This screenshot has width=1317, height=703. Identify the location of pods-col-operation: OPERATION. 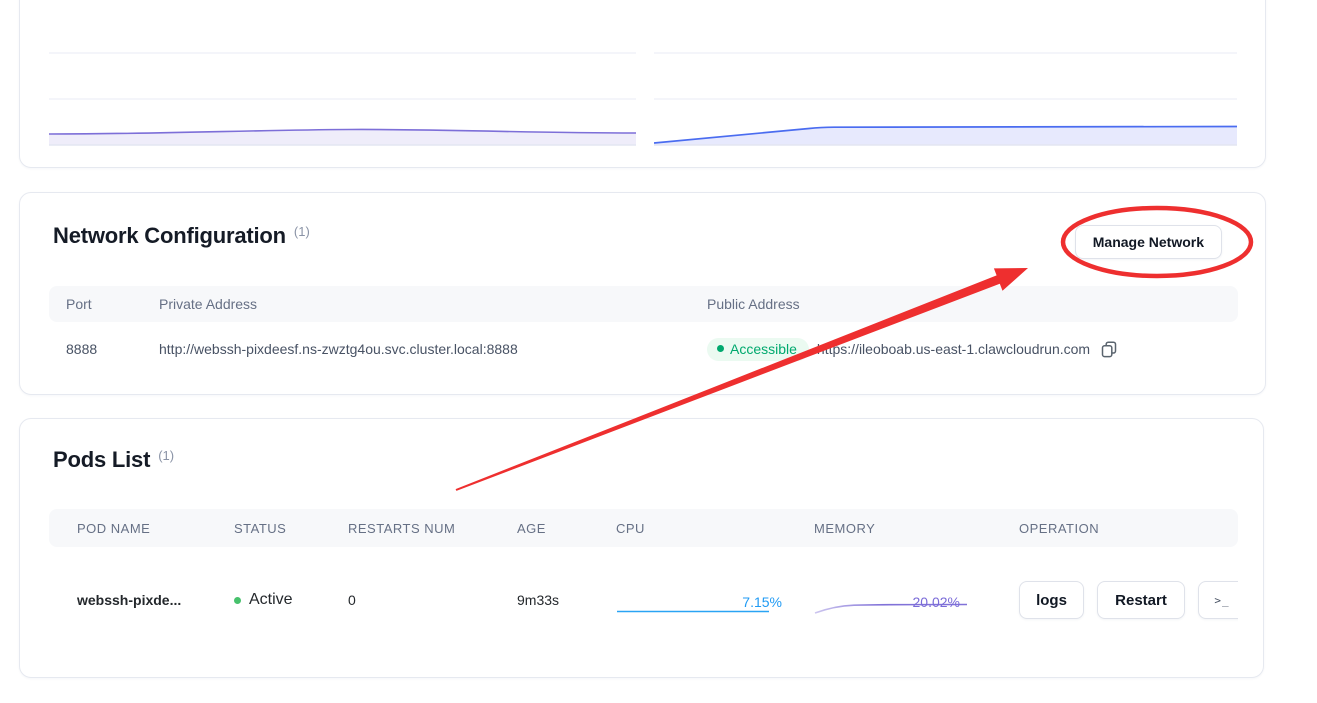
(1059, 528).